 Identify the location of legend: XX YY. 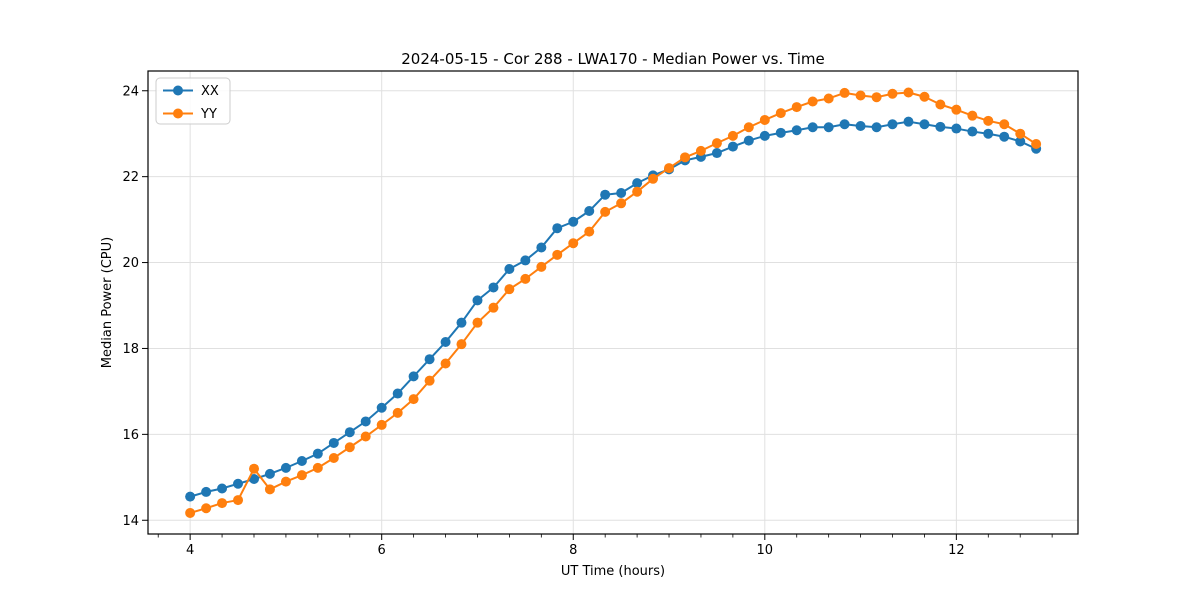
(193, 101).